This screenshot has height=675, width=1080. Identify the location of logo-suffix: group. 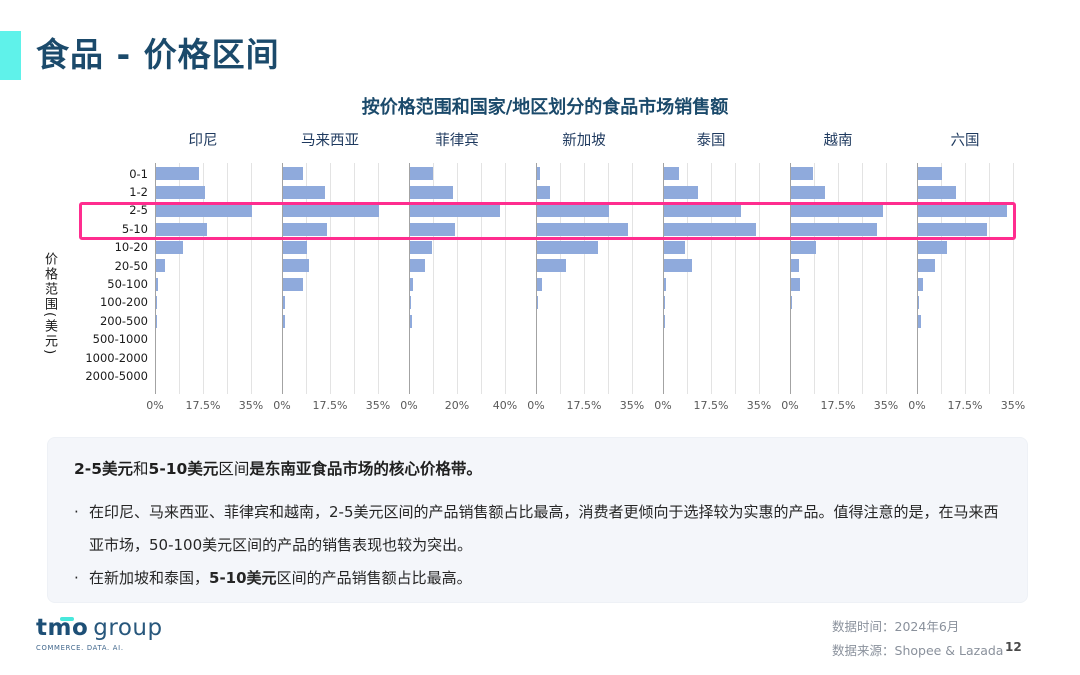
(128, 628).